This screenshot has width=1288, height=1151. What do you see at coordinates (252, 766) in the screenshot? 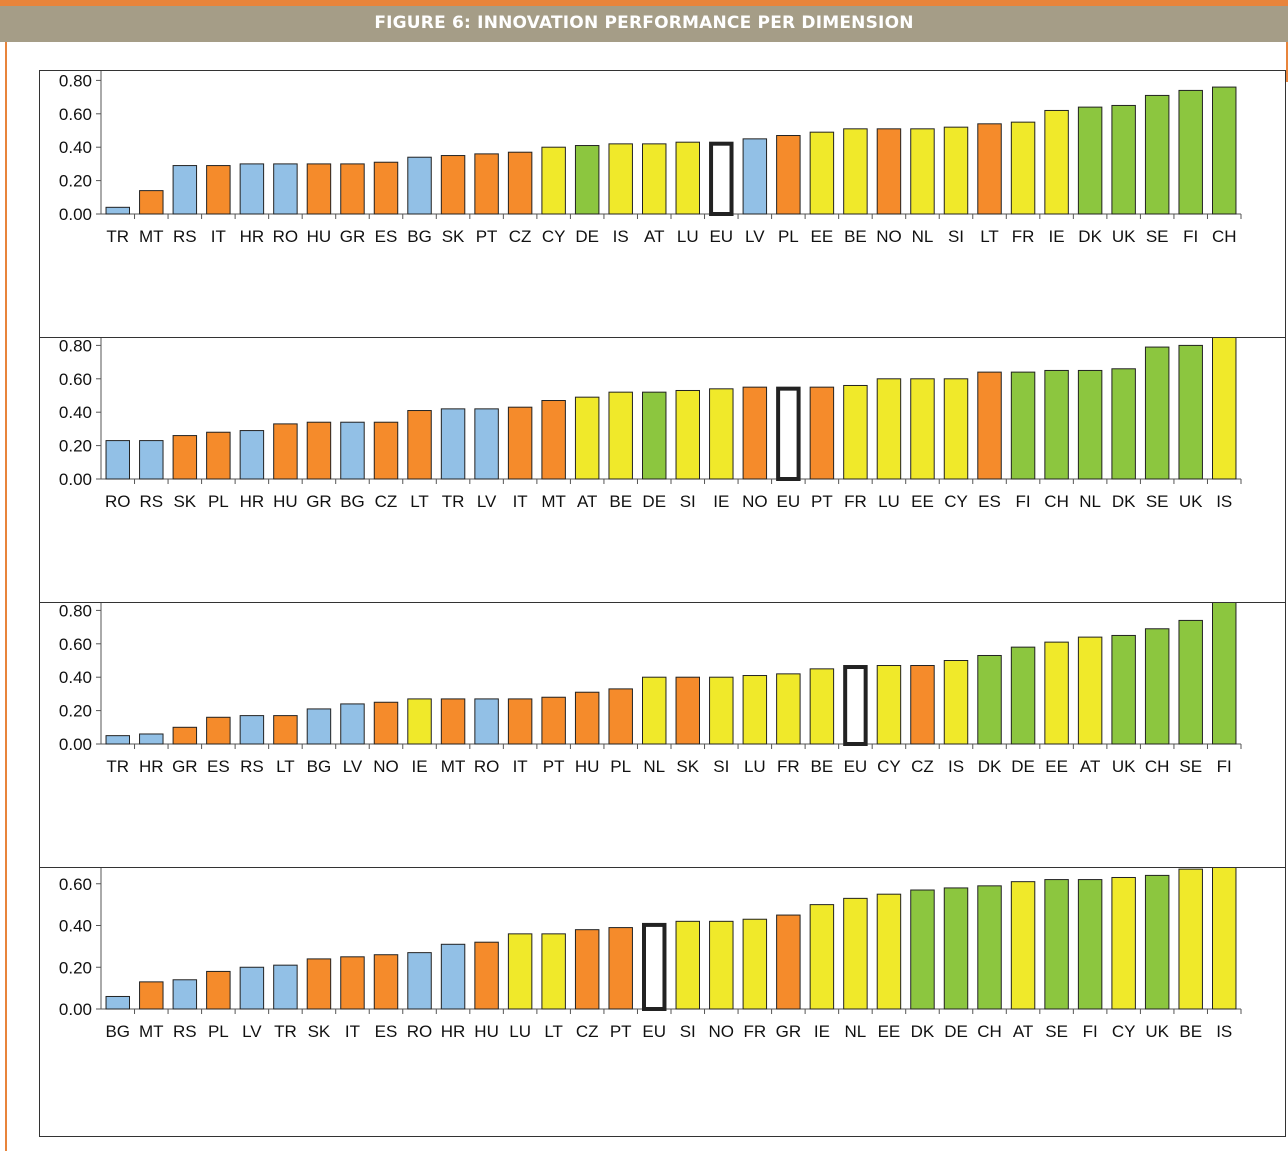
I see `x-tick-label: RS` at bounding box center [252, 766].